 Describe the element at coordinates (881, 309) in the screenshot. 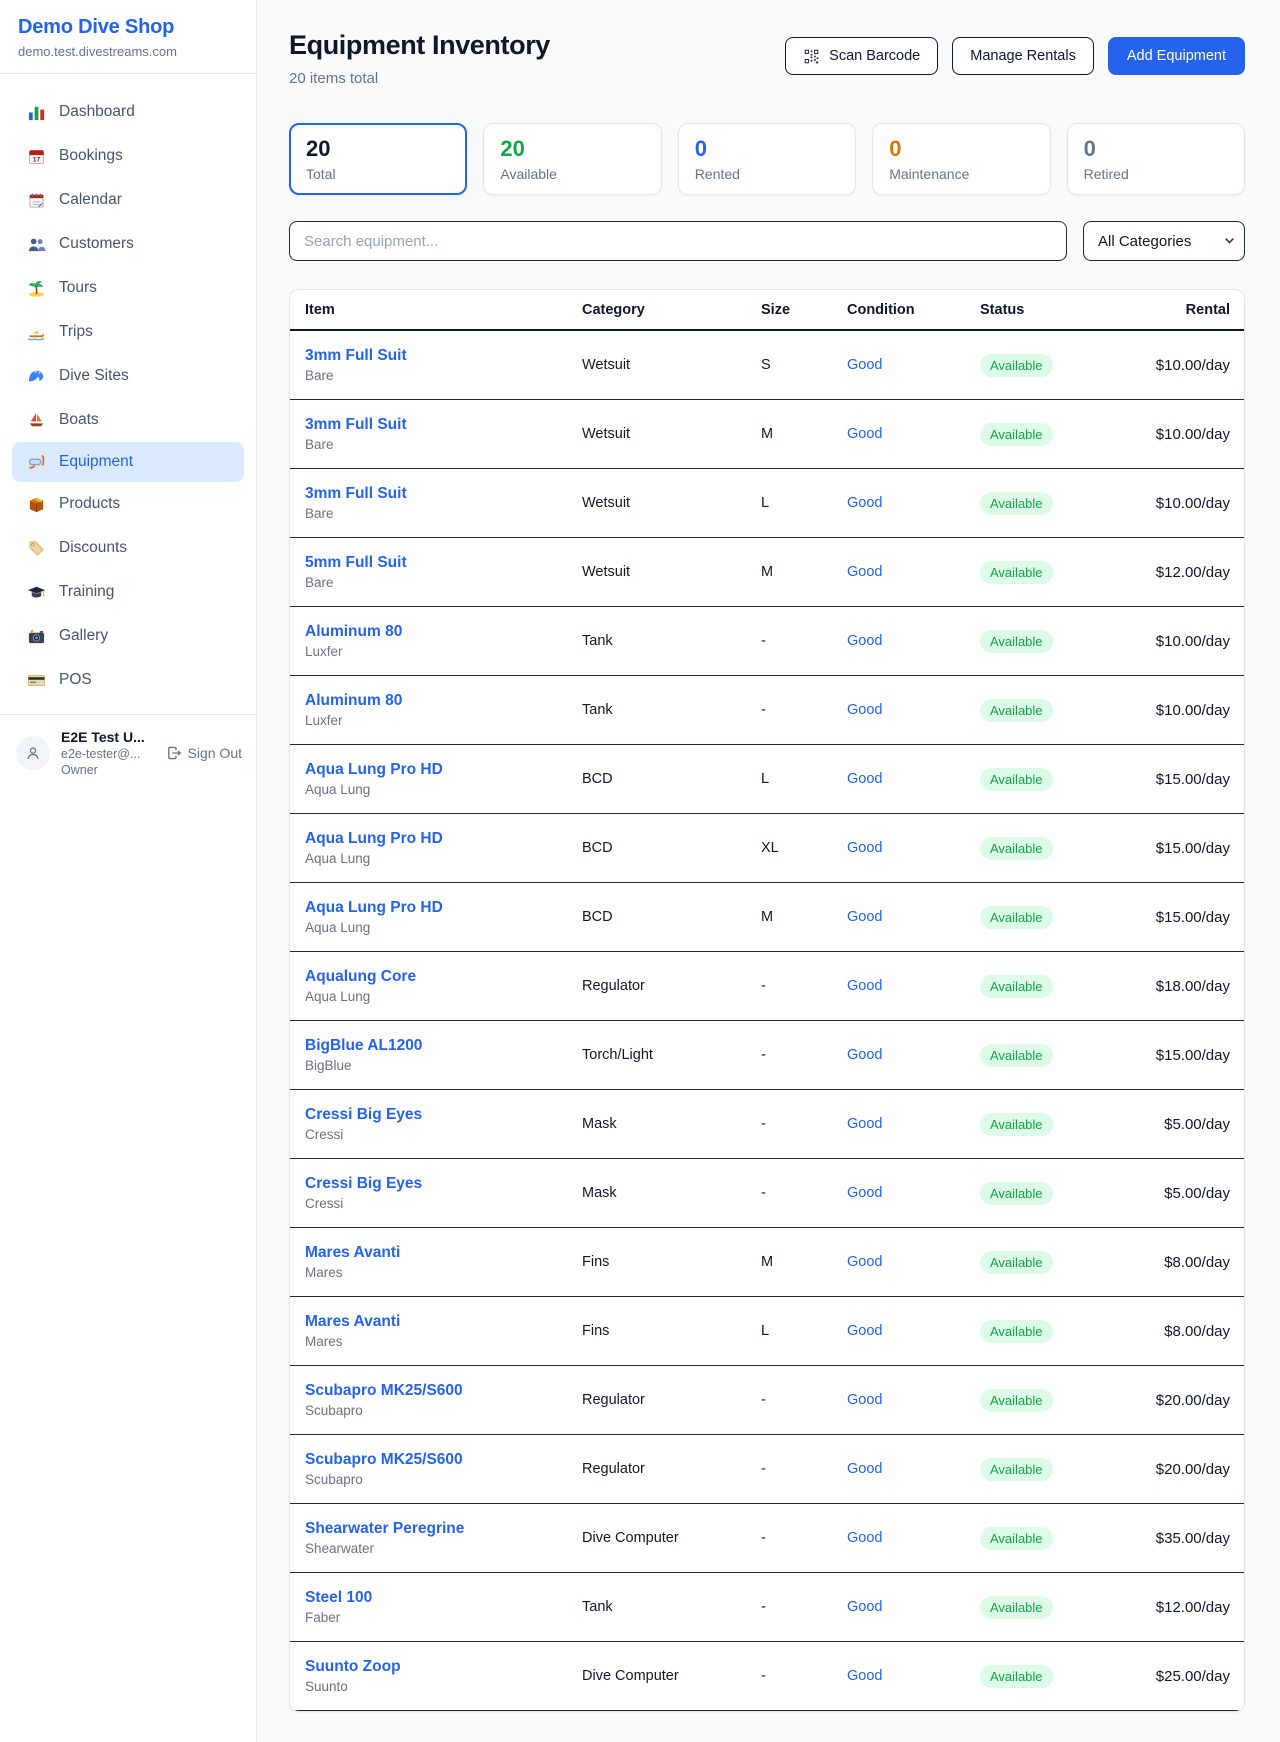

I see `column-header-condition: Condition` at that location.